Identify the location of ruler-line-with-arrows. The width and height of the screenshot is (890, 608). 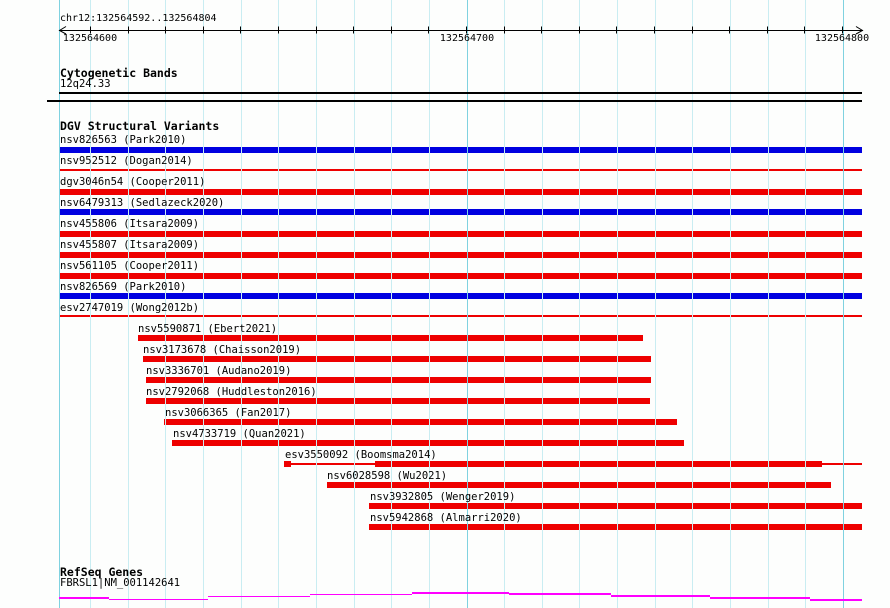
(461, 30).